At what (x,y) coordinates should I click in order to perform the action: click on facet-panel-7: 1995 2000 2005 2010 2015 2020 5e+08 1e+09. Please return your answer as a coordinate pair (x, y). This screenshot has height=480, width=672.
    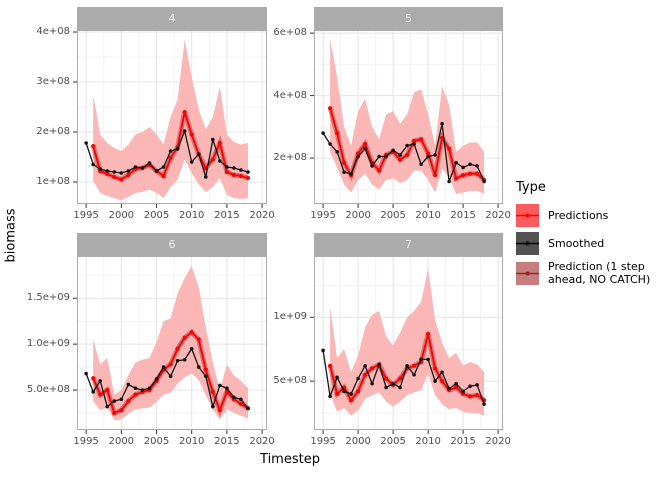
    Looking at the image, I should click on (392, 351).